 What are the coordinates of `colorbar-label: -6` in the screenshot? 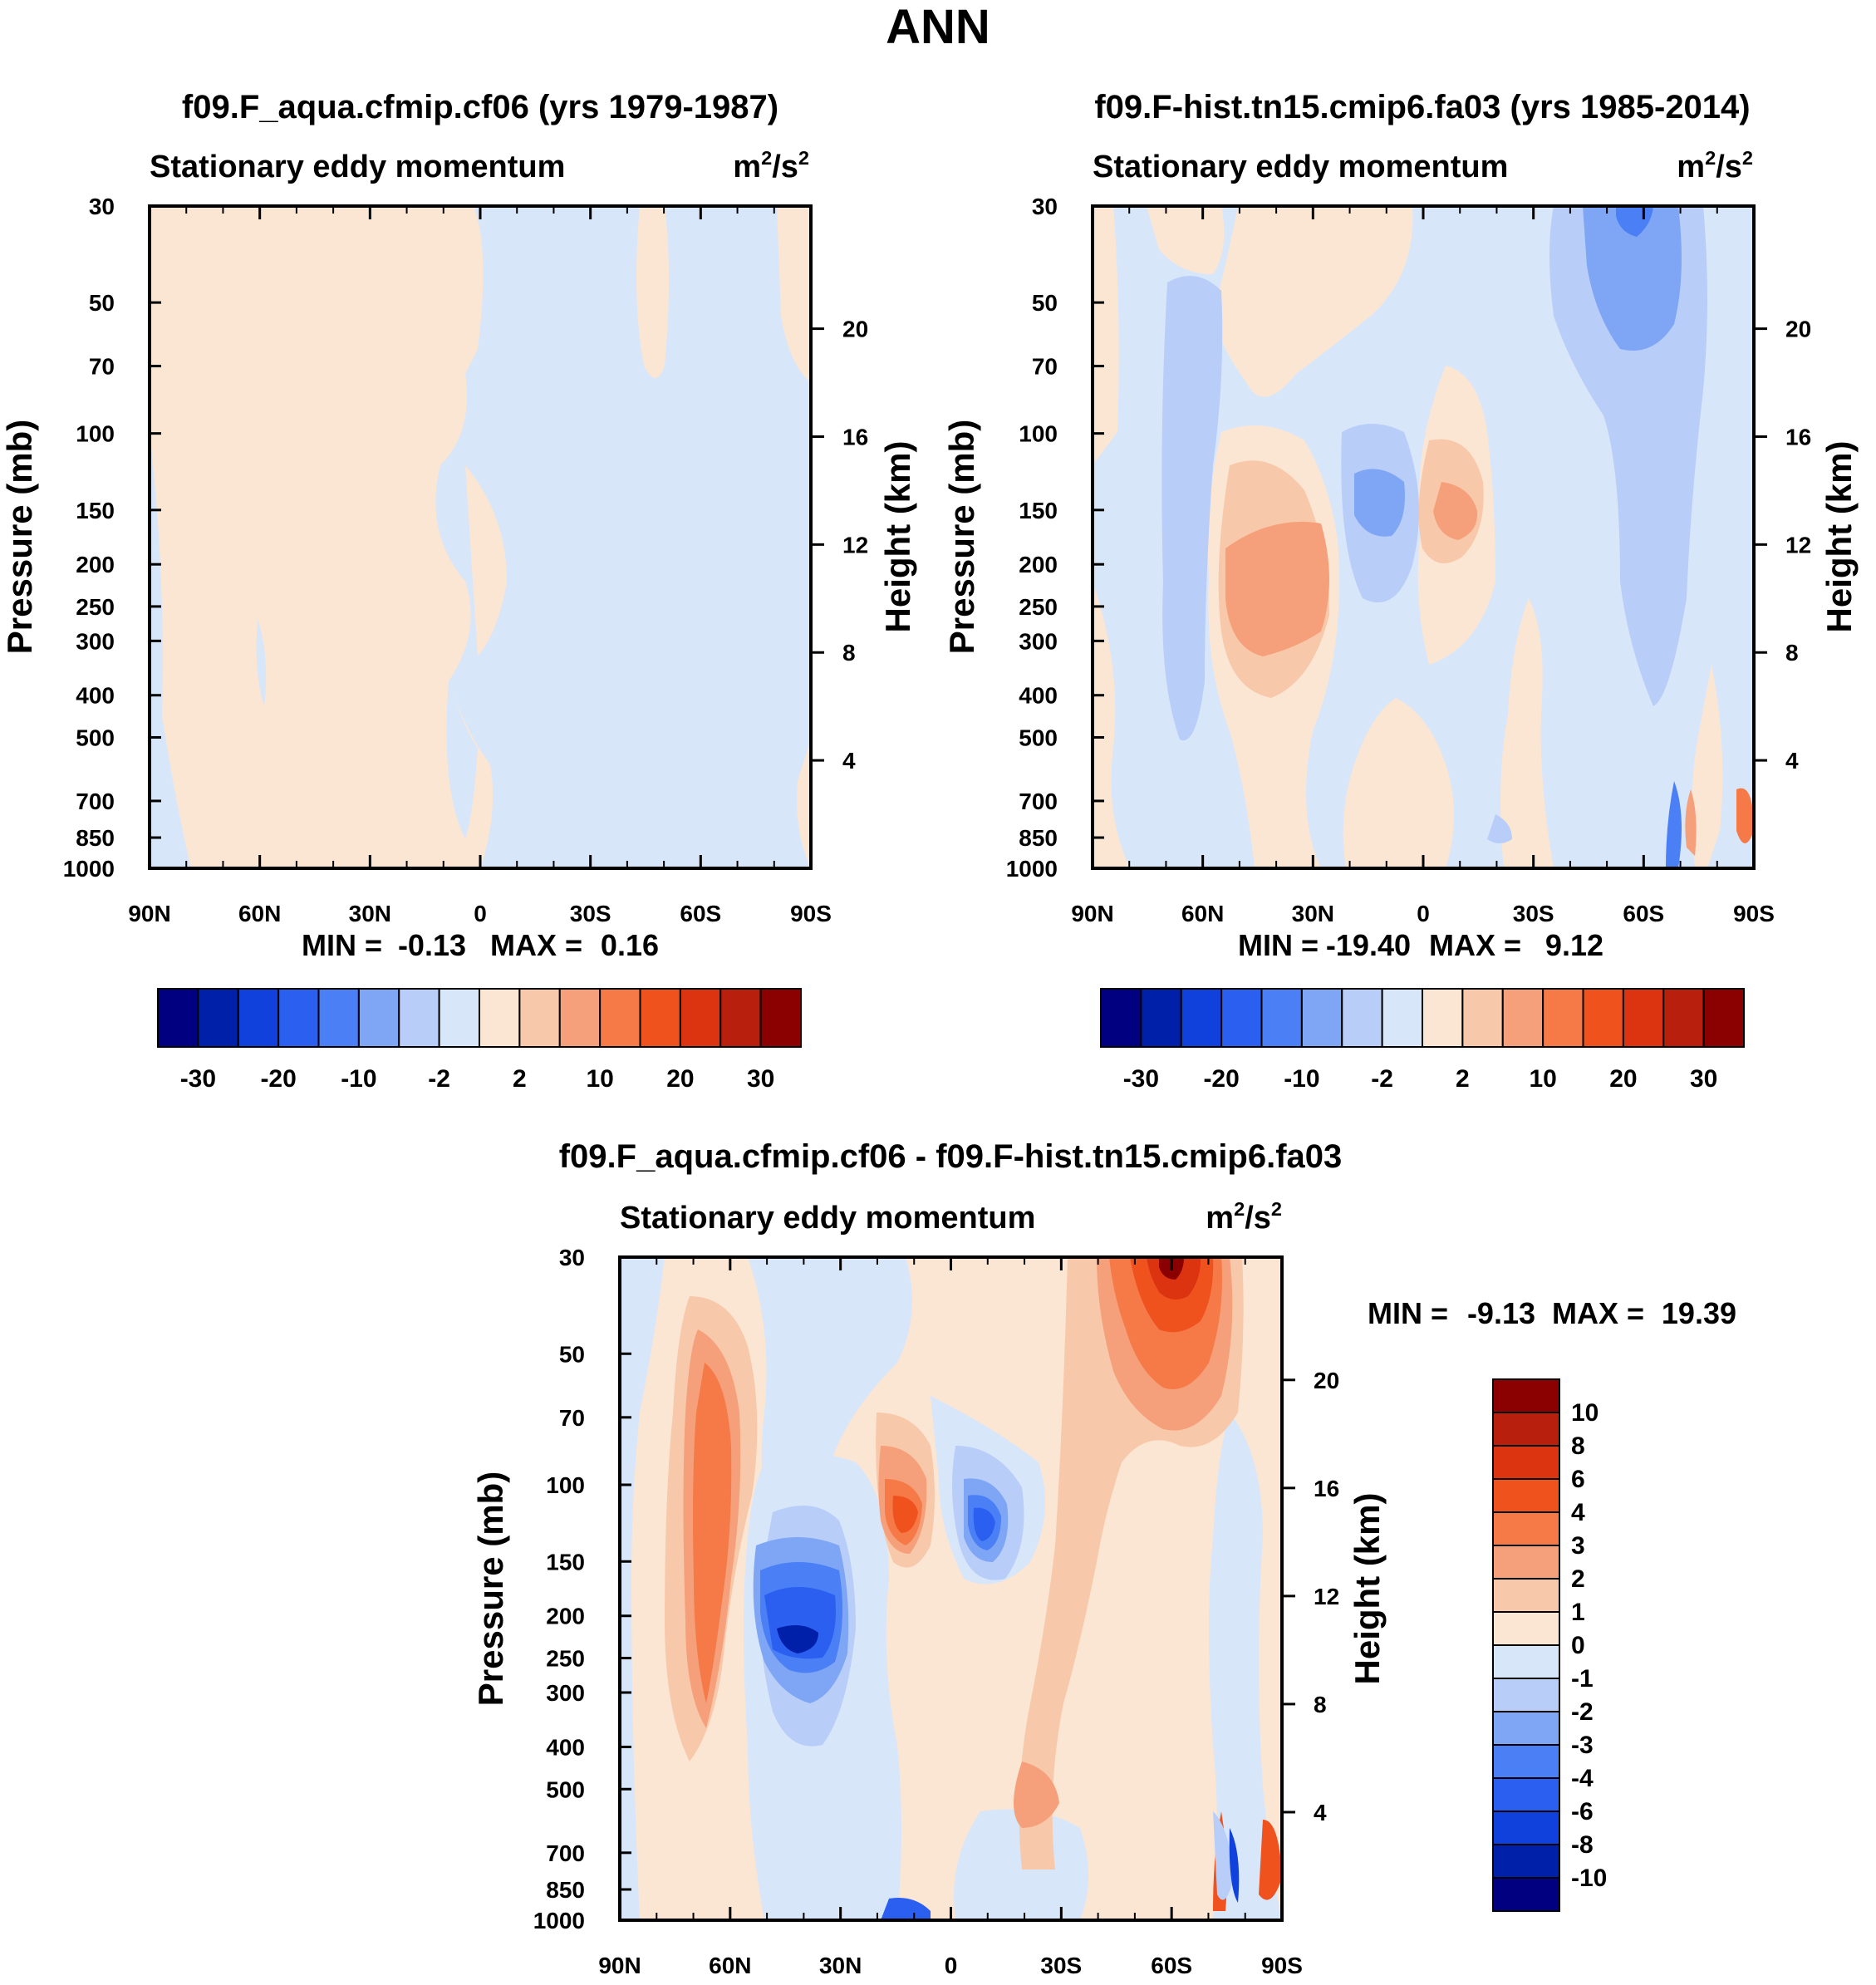 It's located at (1582, 1811).